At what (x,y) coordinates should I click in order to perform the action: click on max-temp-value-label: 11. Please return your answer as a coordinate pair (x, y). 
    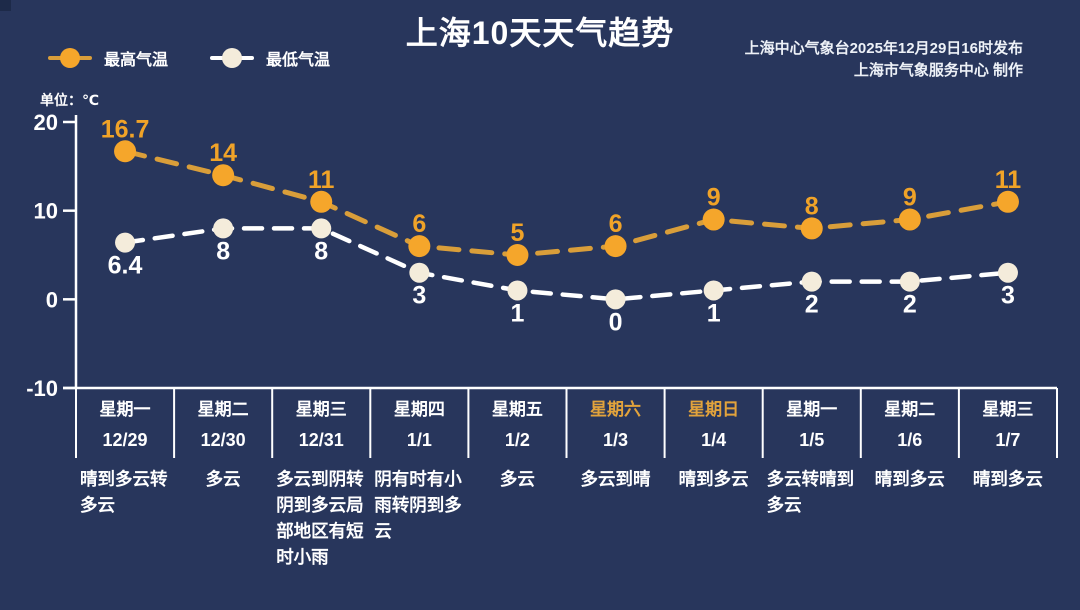
    Looking at the image, I should click on (321, 180).